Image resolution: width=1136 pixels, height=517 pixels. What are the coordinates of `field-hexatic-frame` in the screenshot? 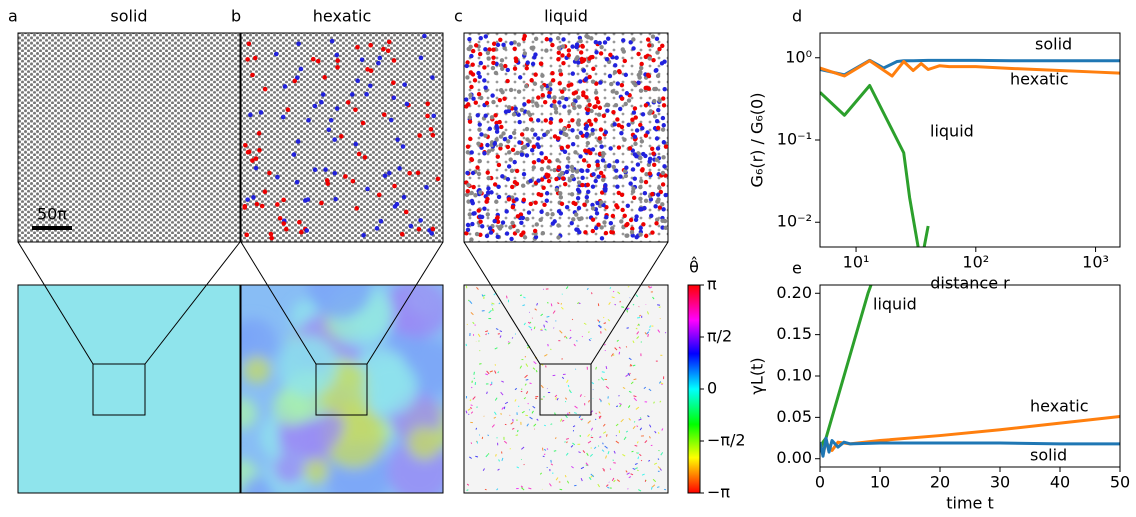 It's located at (342, 389).